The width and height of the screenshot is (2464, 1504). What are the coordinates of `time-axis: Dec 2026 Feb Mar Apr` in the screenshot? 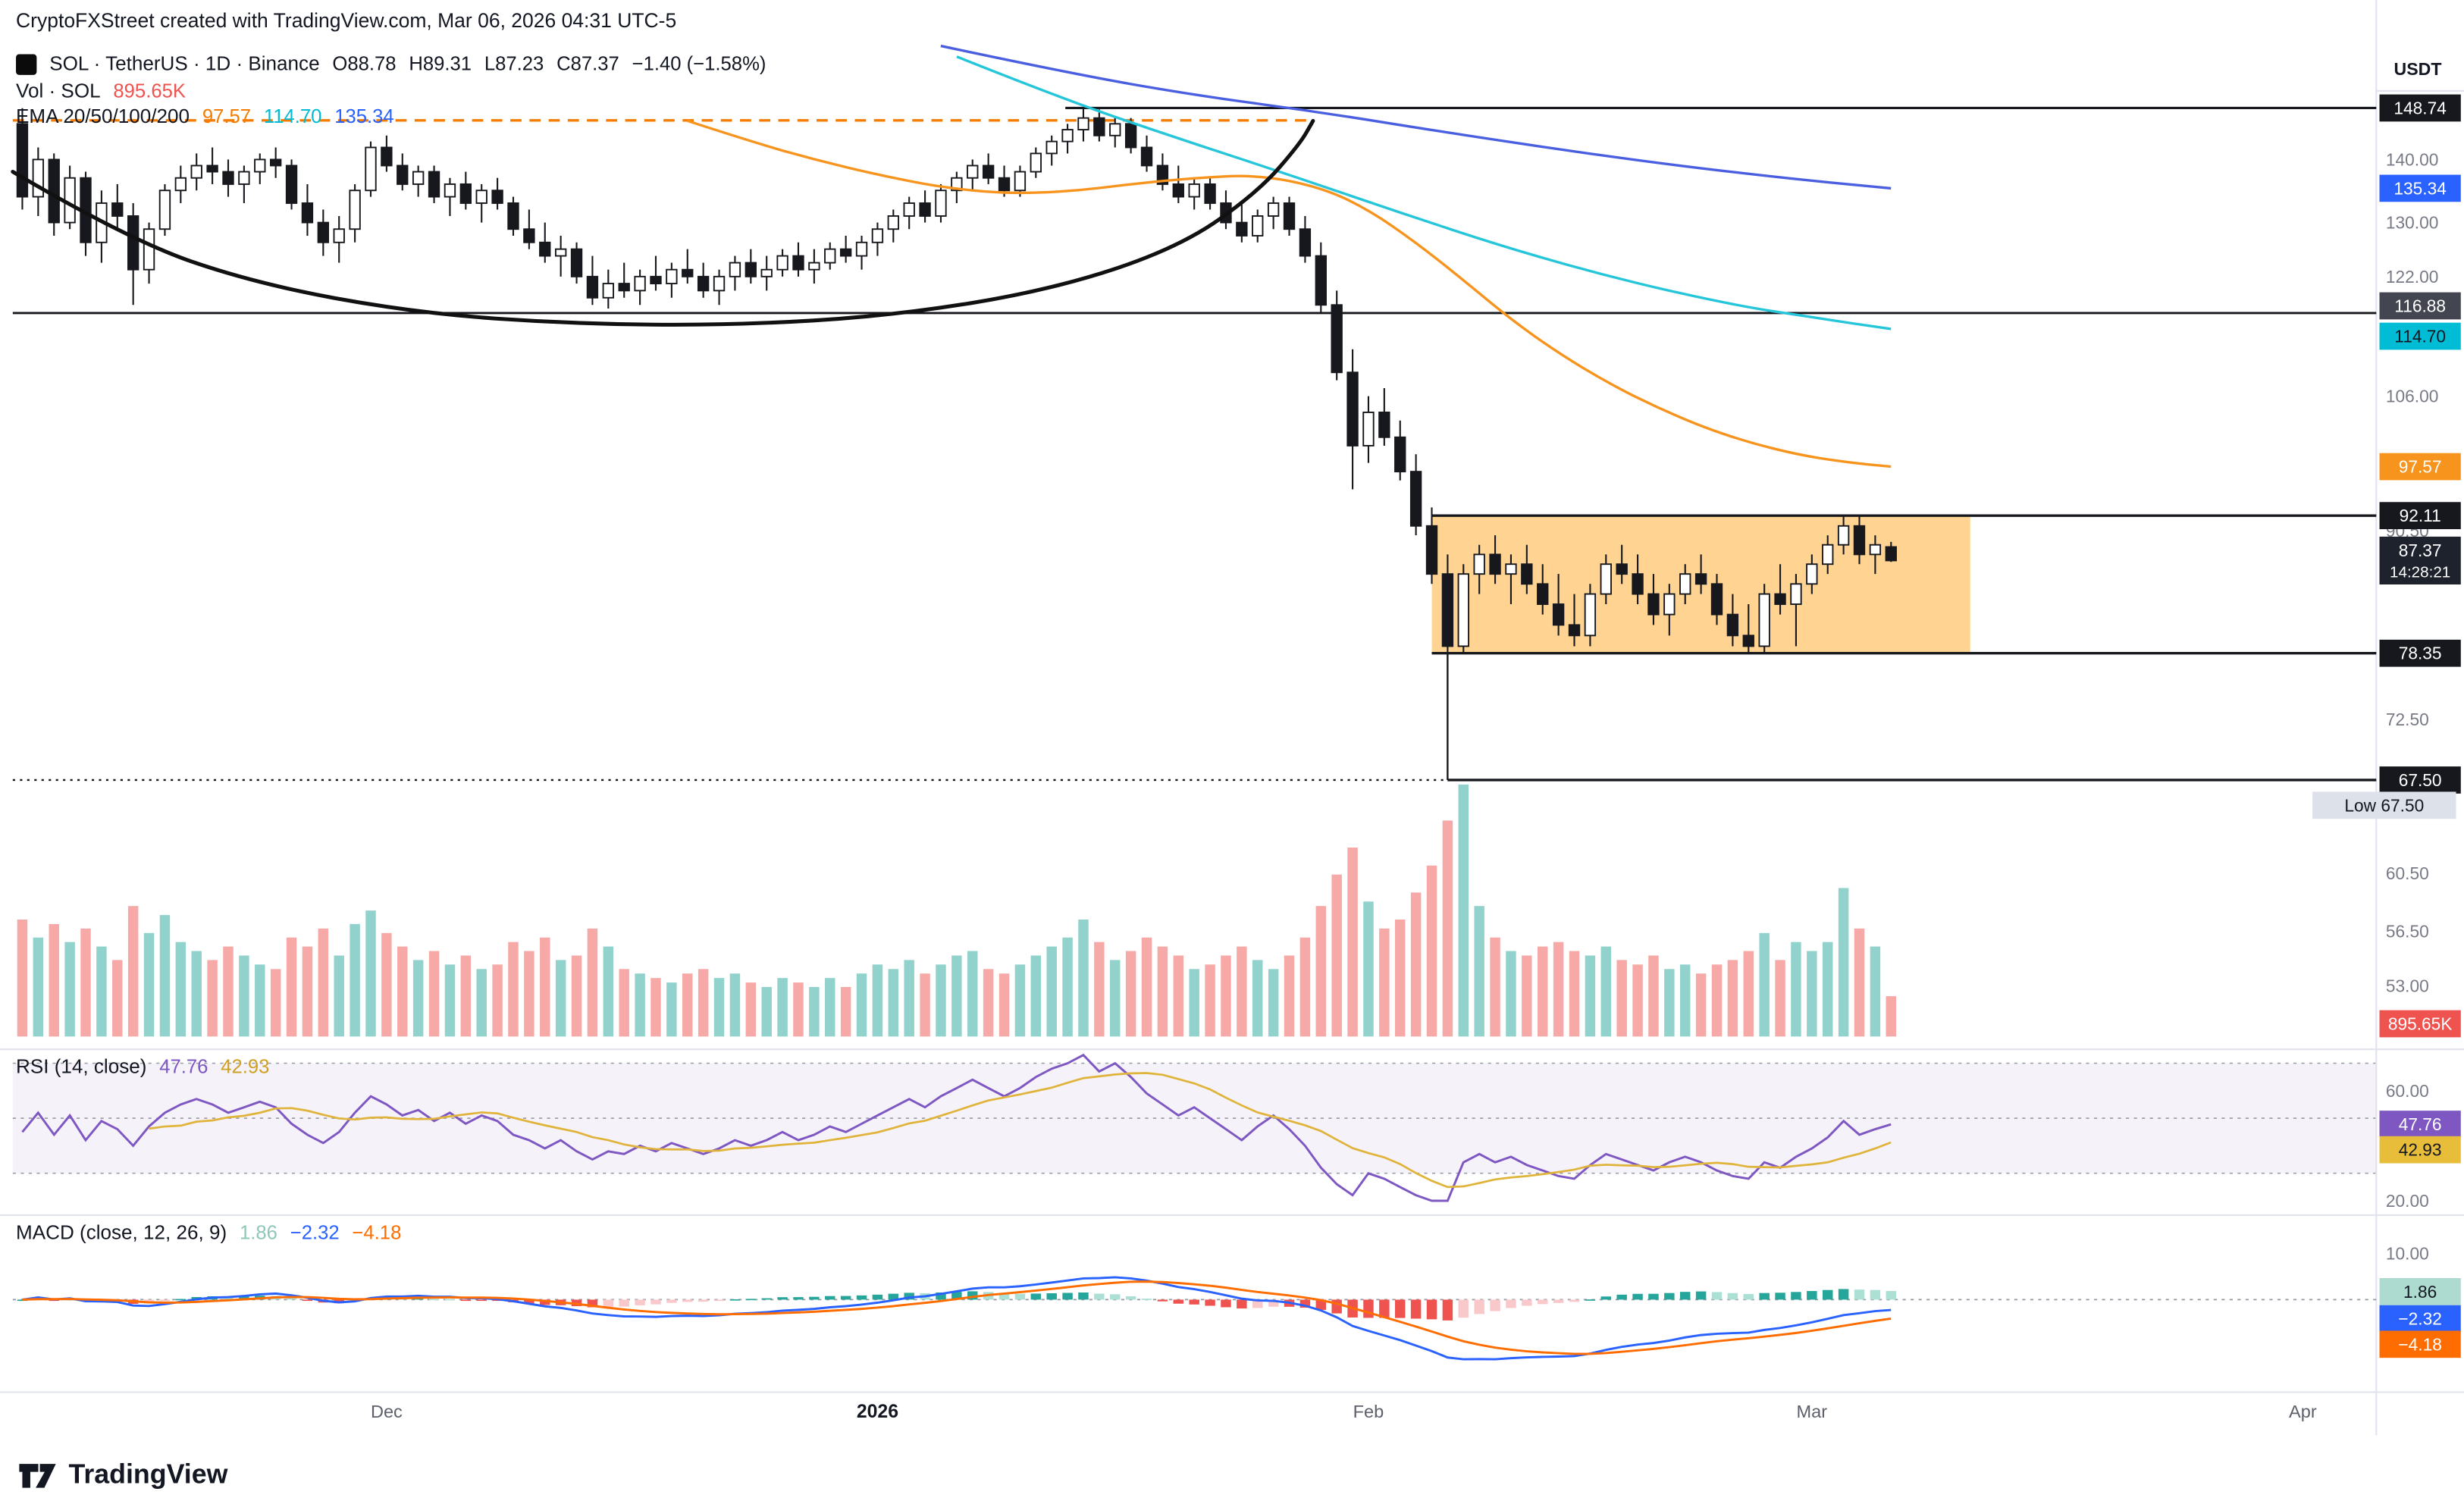 It's located at (1344, 1412).